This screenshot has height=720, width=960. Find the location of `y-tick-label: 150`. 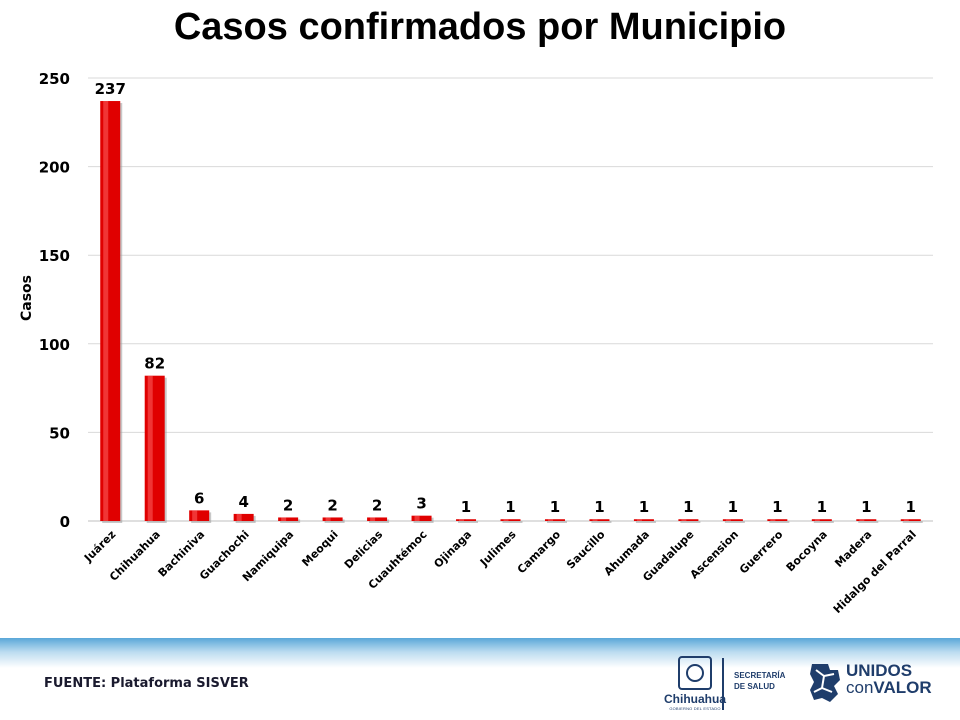

y-tick-label: 150 is located at coordinates (54, 256).